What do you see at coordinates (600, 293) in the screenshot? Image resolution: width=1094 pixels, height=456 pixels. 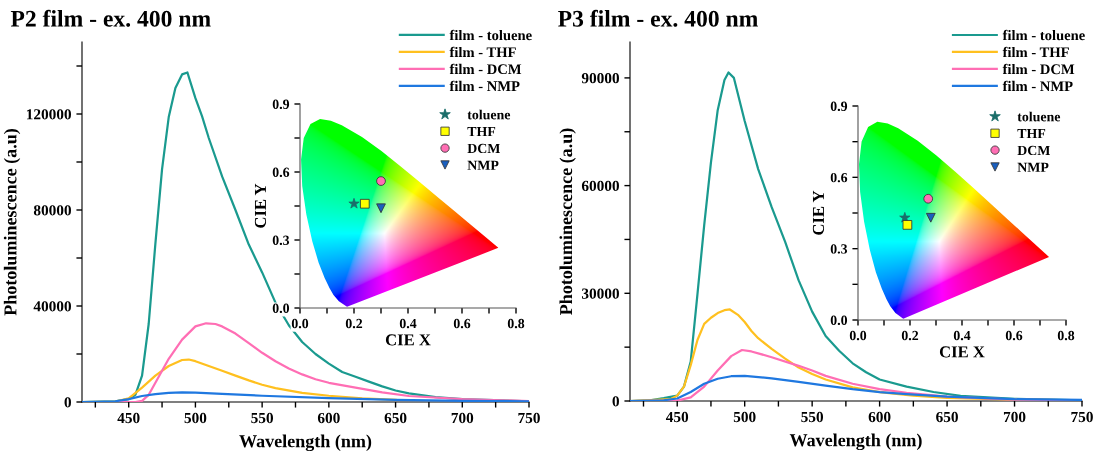 I see `y-tick-label: 30000` at bounding box center [600, 293].